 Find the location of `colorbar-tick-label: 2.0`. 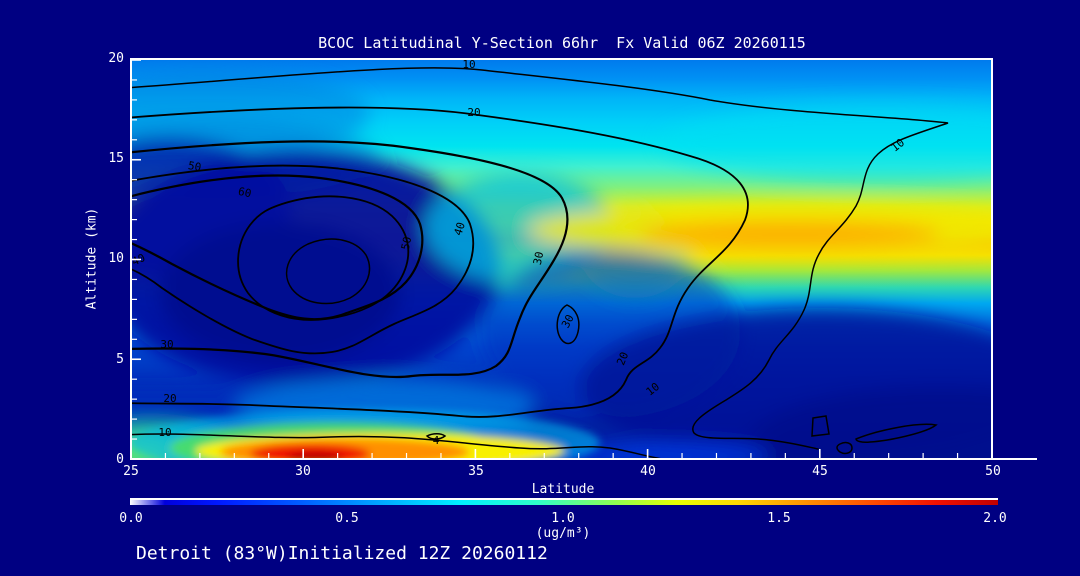

colorbar-tick-label: 2.0 is located at coordinates (995, 518).